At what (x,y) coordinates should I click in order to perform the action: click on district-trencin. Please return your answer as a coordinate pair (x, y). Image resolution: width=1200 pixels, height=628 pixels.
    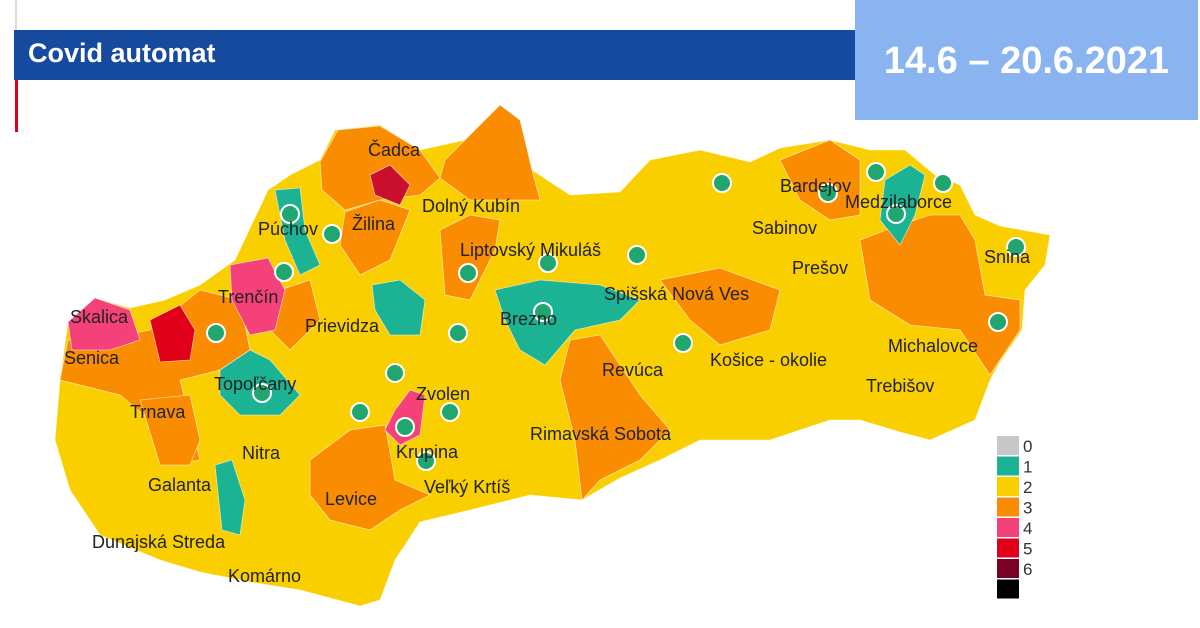
    Looking at the image, I should click on (257, 296).